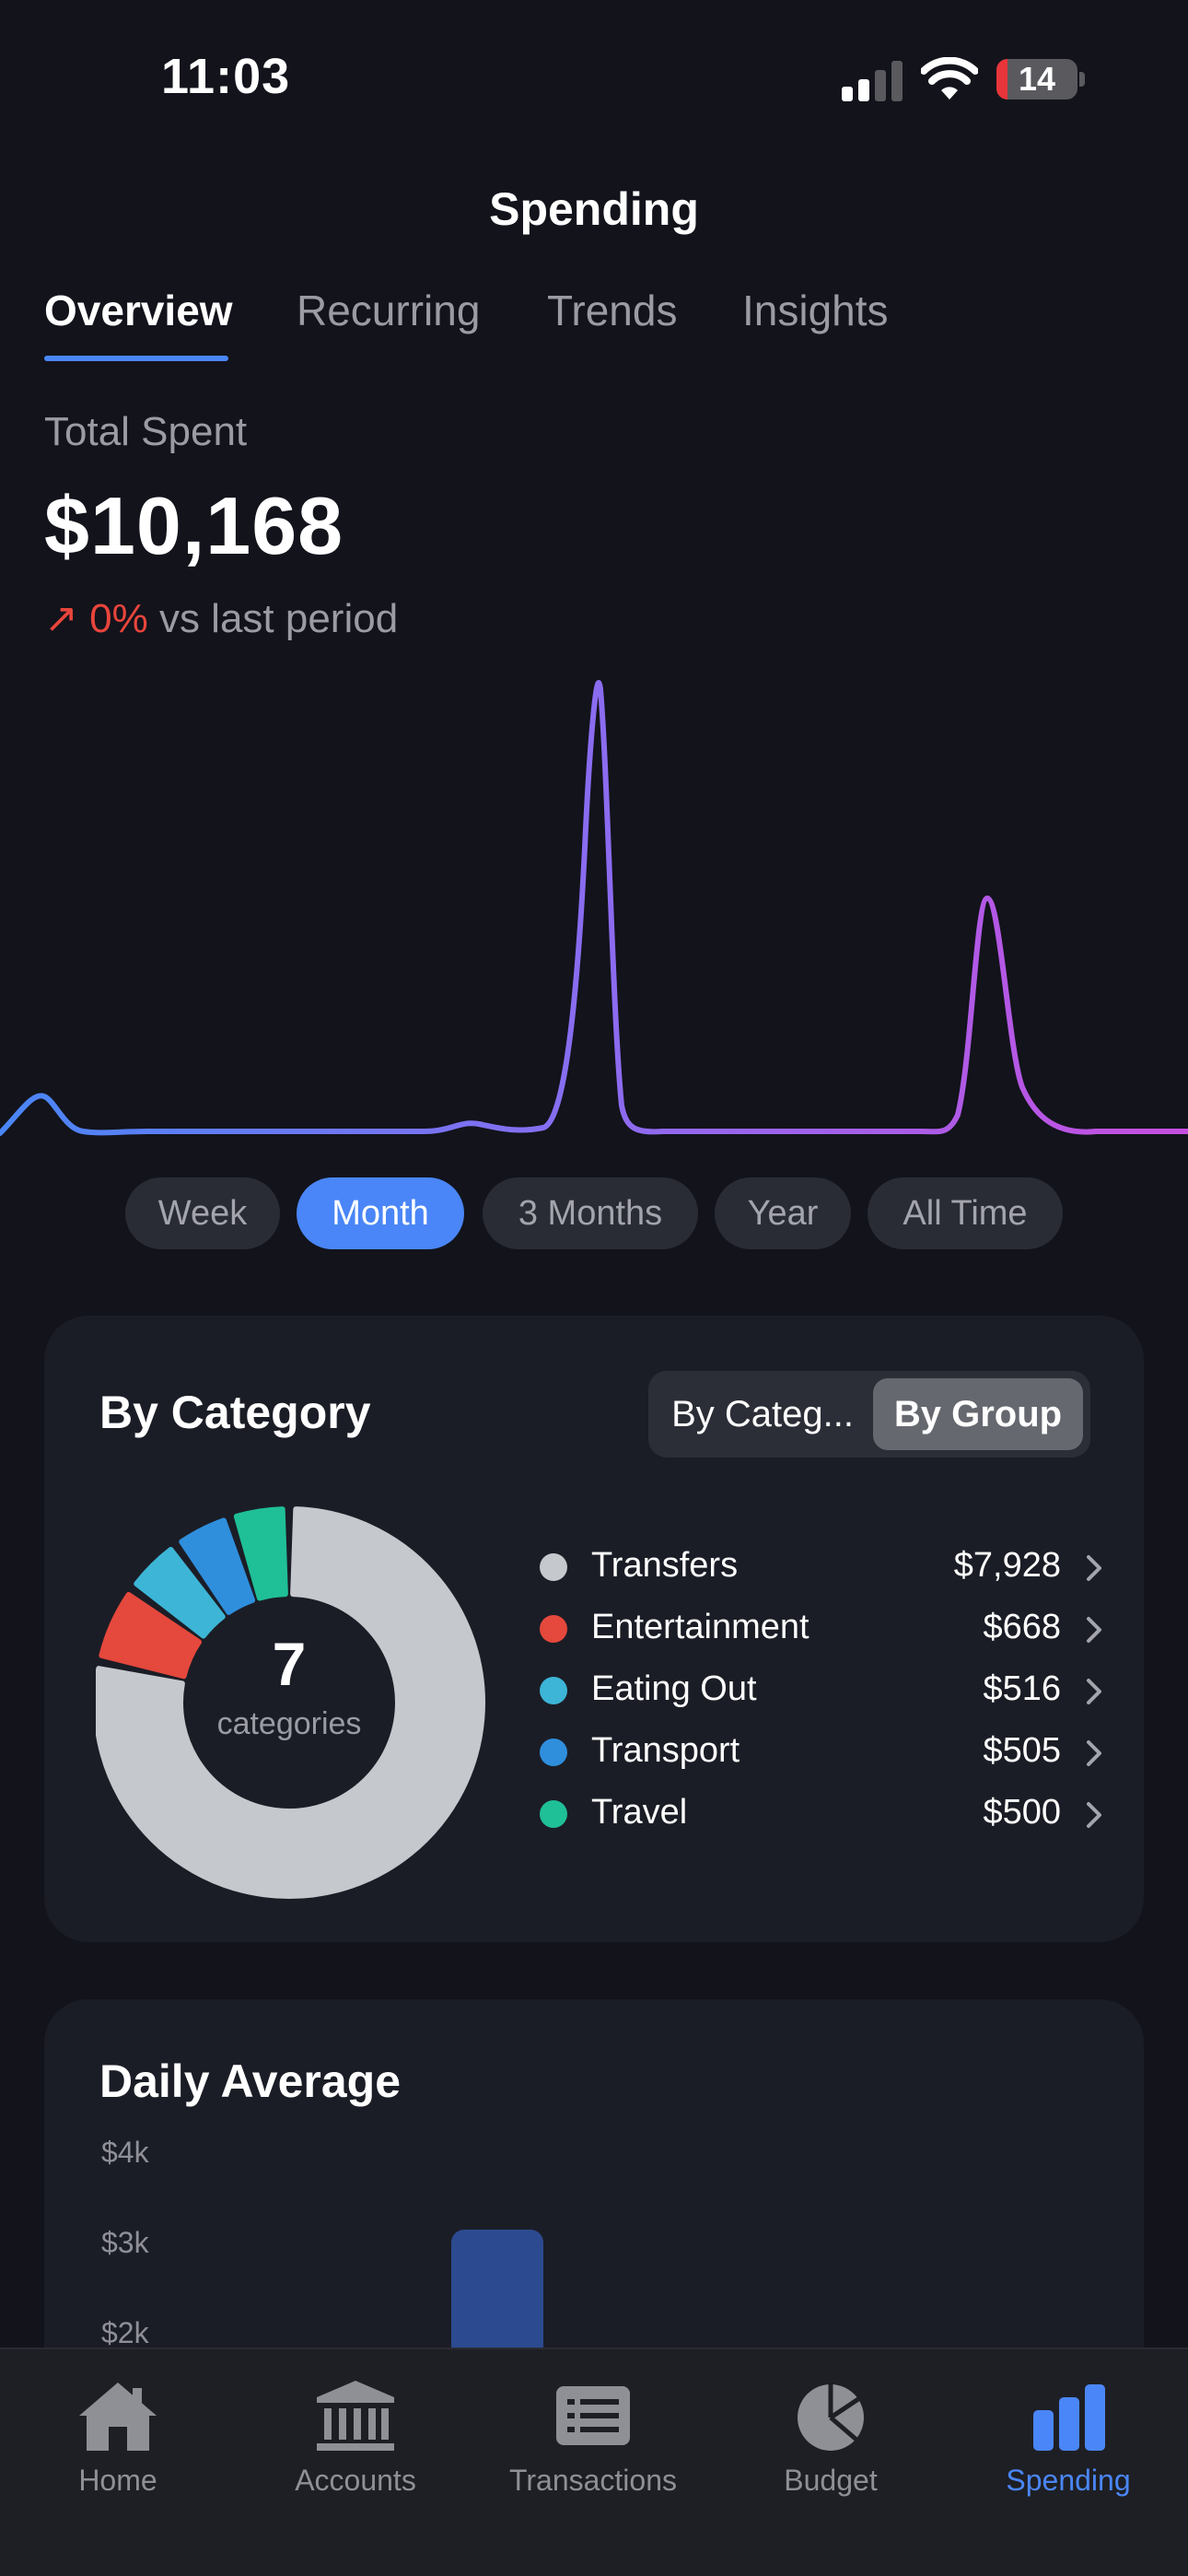 This screenshot has height=2576, width=1188. What do you see at coordinates (260, 1553) in the screenshot?
I see `donut-segment-travel` at bounding box center [260, 1553].